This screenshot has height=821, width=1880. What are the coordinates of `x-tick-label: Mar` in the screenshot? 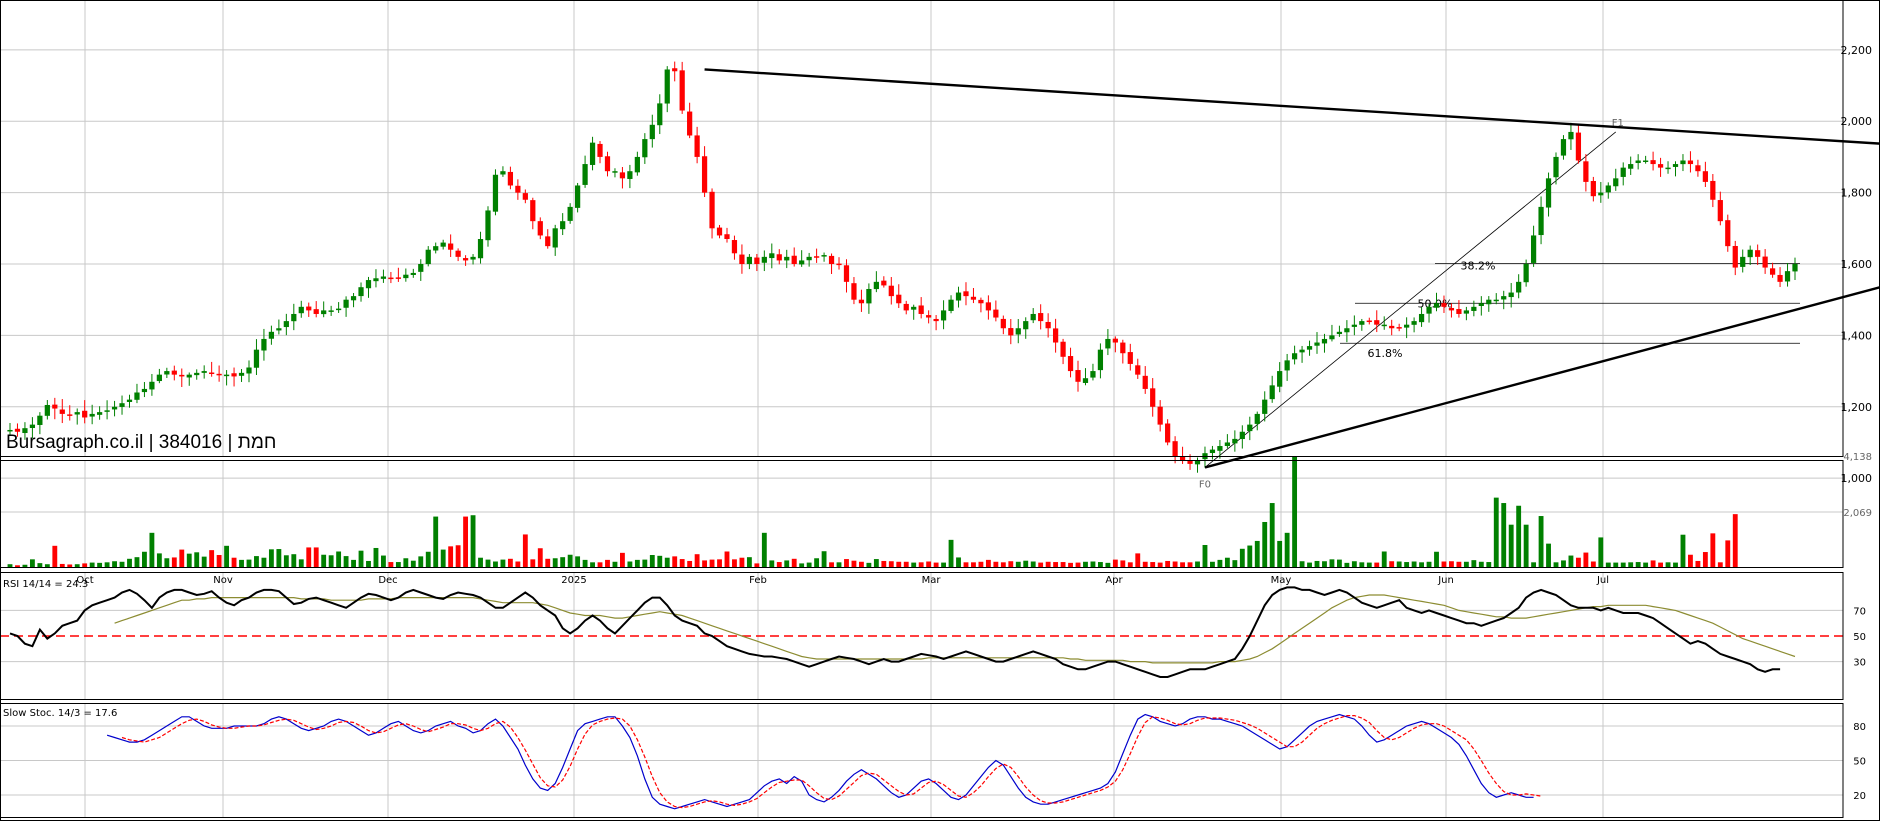 It's located at (932, 580).